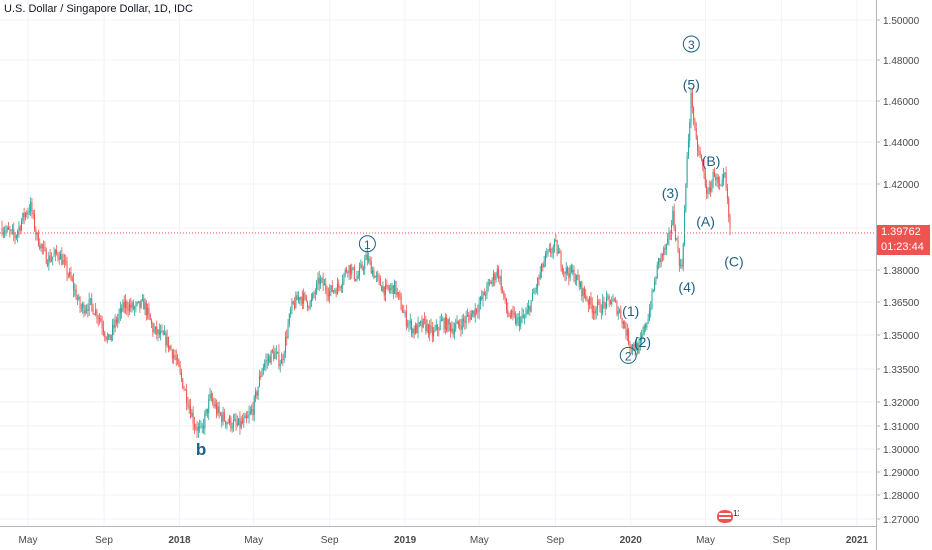 This screenshot has height=550, width=932. What do you see at coordinates (903, 232) in the screenshot?
I see `last-price-label: 1.39762` at bounding box center [903, 232].